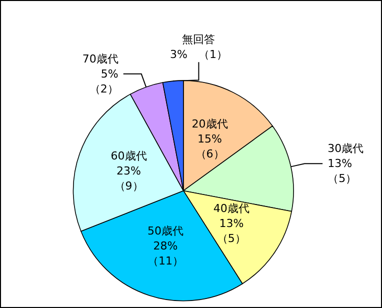 This screenshot has width=382, height=308. Describe the element at coordinates (346, 149) in the screenshot. I see `slice-label: 30歳代` at that location.